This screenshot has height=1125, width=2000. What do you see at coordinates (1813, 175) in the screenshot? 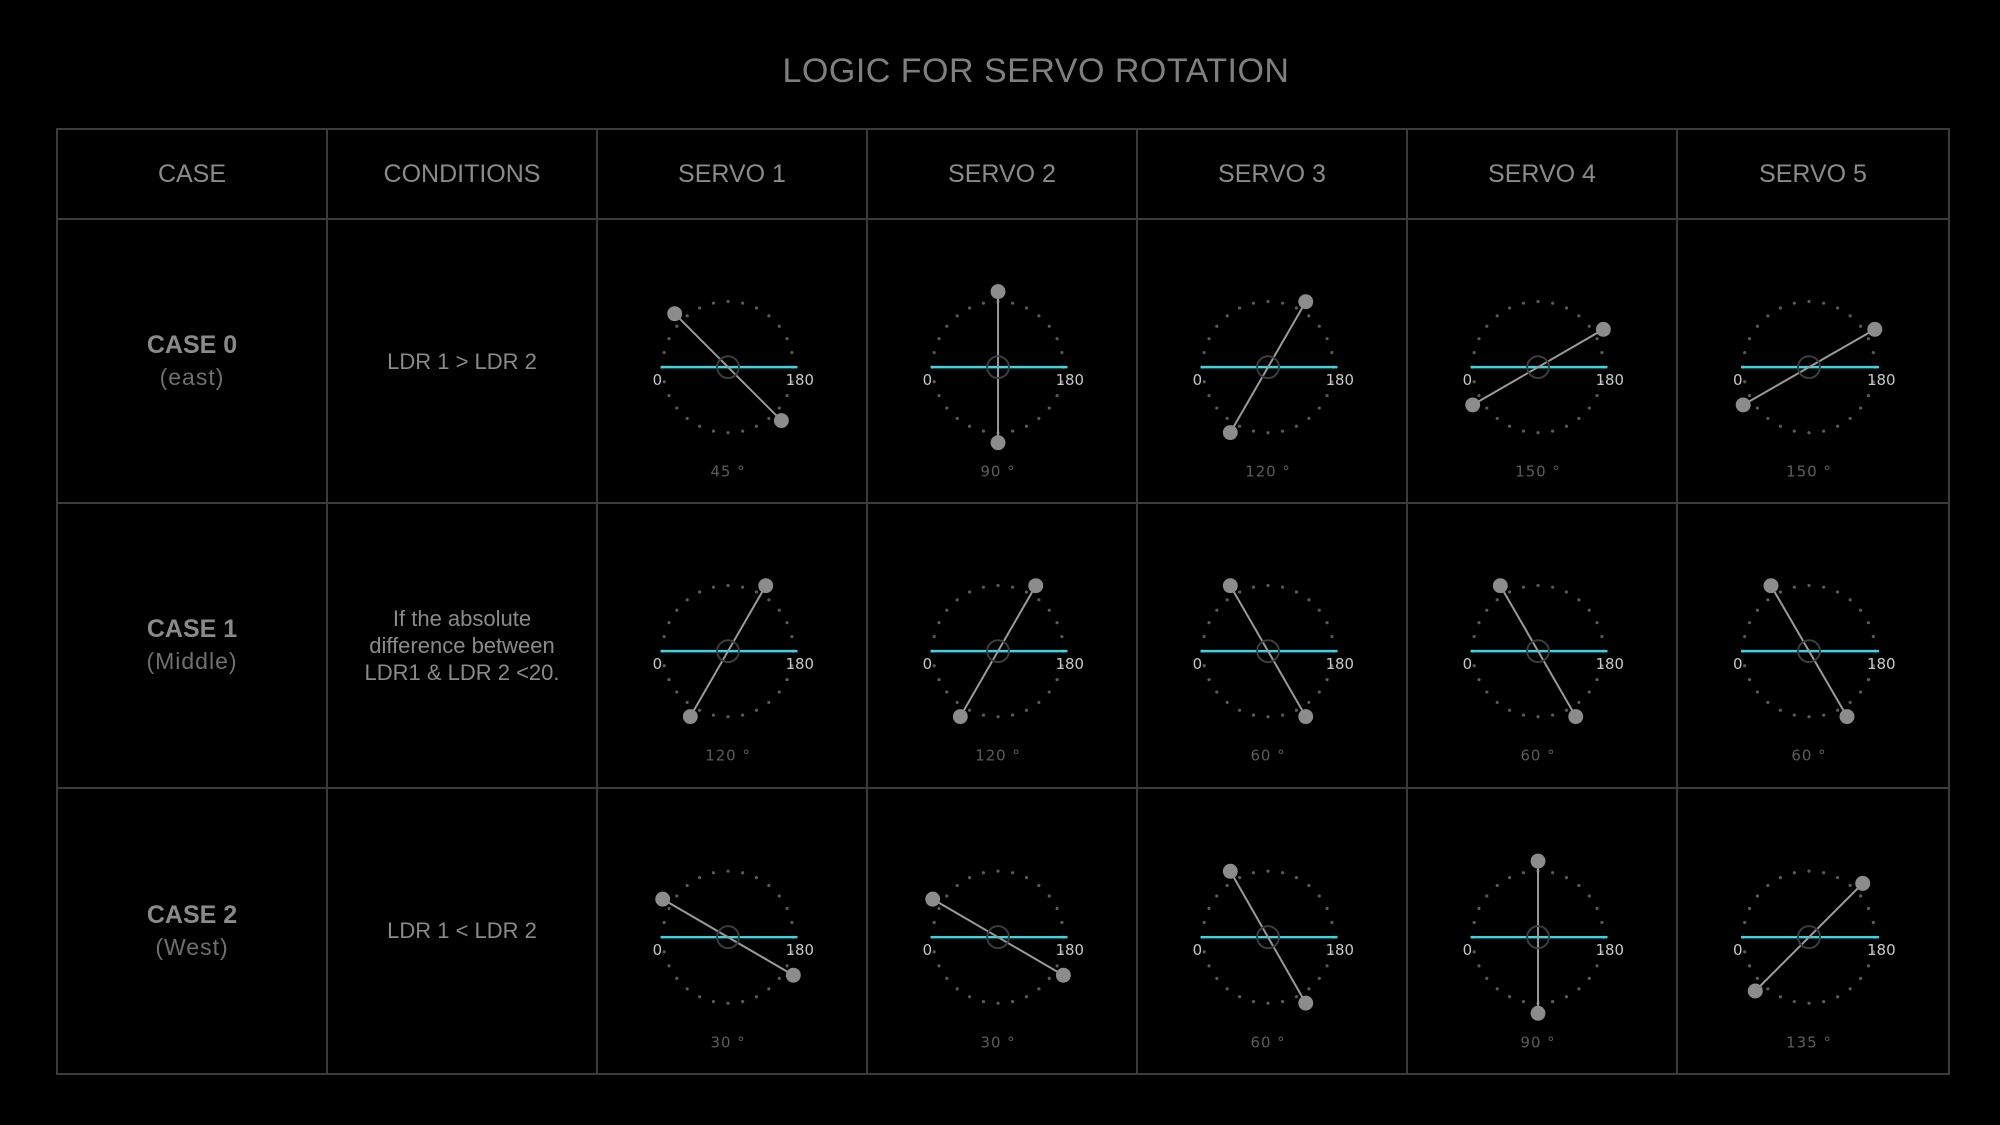
I see `header-servo-5: SERVO 5` at bounding box center [1813, 175].